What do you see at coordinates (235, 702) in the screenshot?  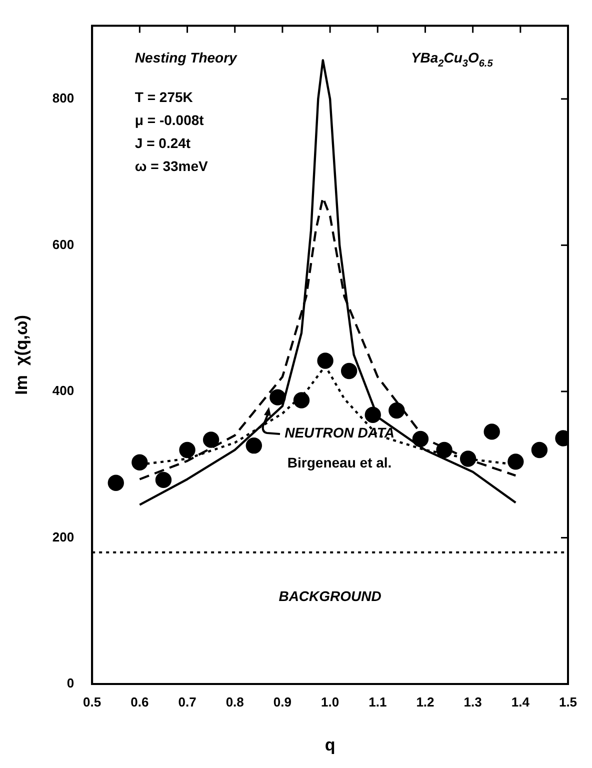 I see `x-tick-label: 0.8` at bounding box center [235, 702].